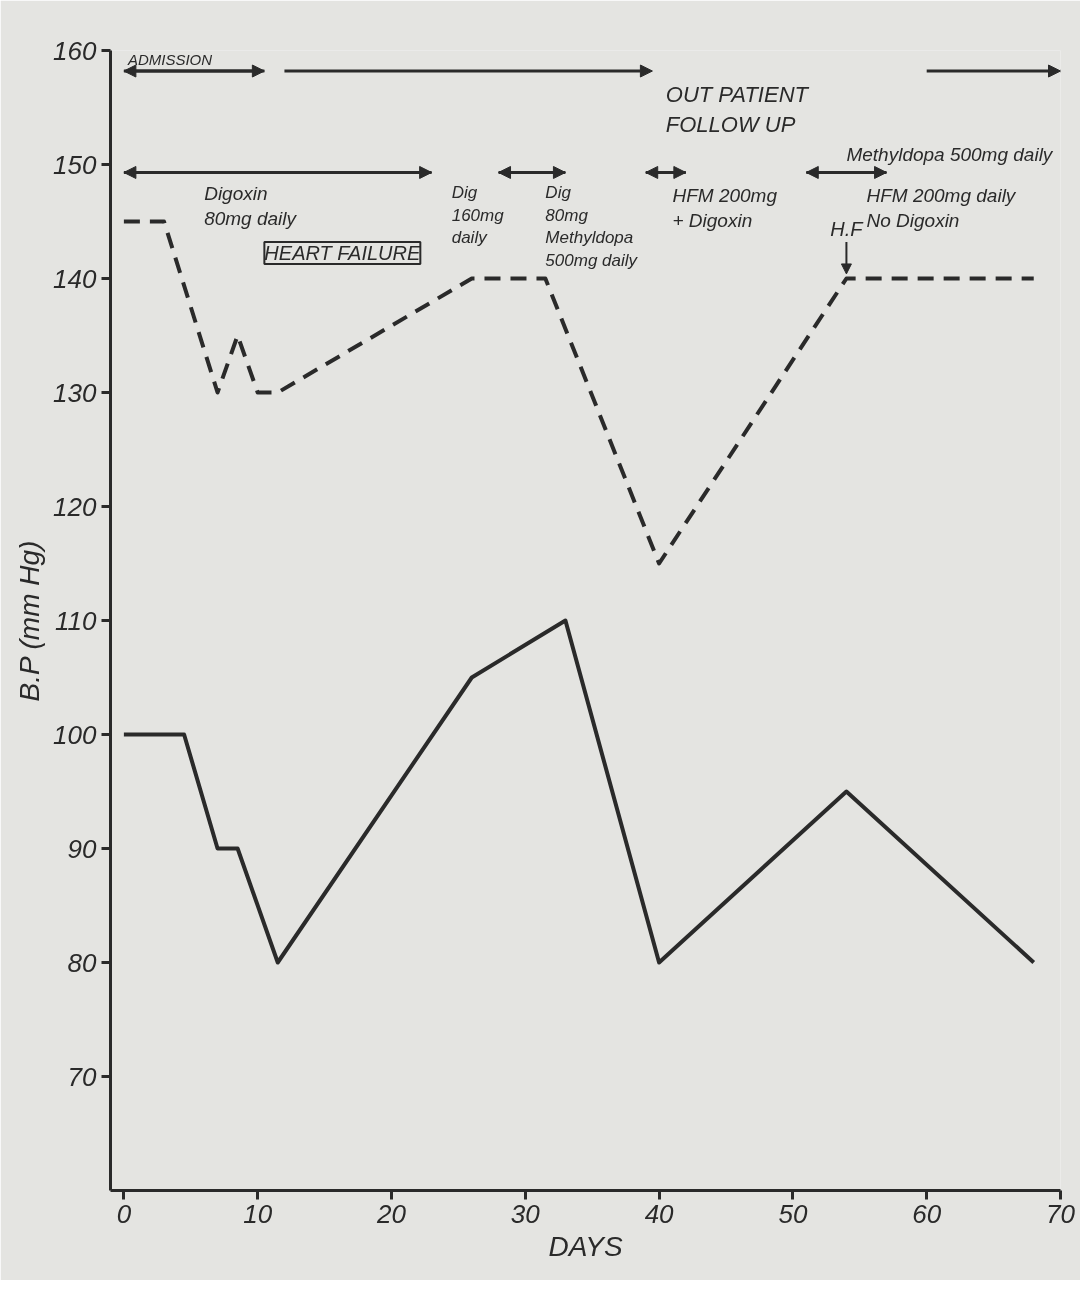 The width and height of the screenshot is (1087, 1291). What do you see at coordinates (737, 110) in the screenshot?
I see `annotation: OUT PATIENT FOLLOW UP` at bounding box center [737, 110].